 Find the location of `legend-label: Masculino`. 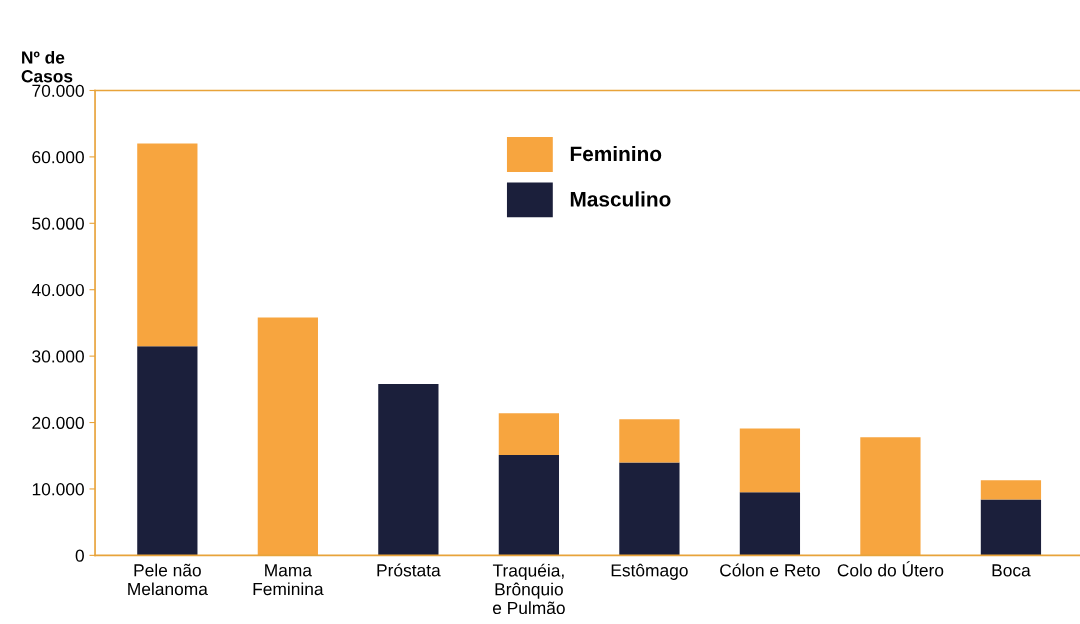

legend-label: Masculino is located at coordinates (620, 199).